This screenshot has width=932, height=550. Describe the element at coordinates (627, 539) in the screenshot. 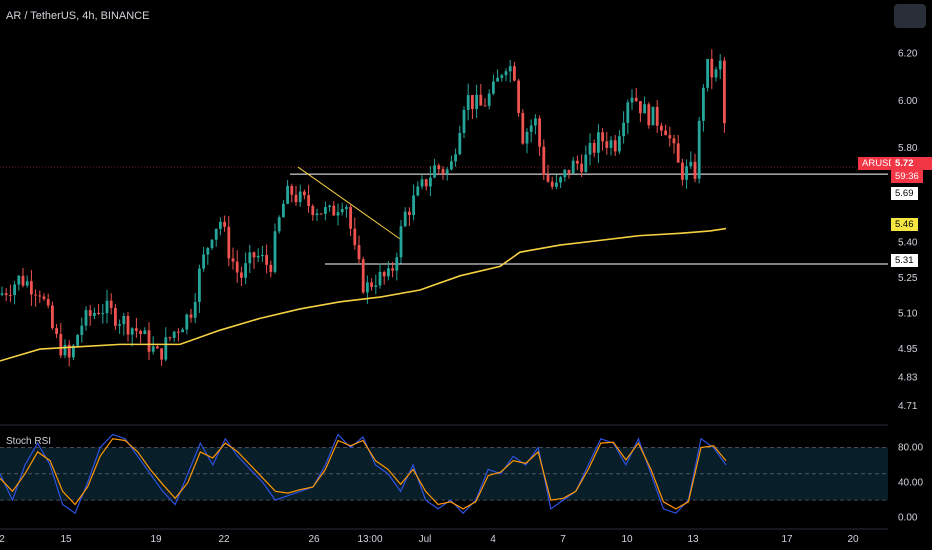

I see `time-tick-label: 10` at that location.